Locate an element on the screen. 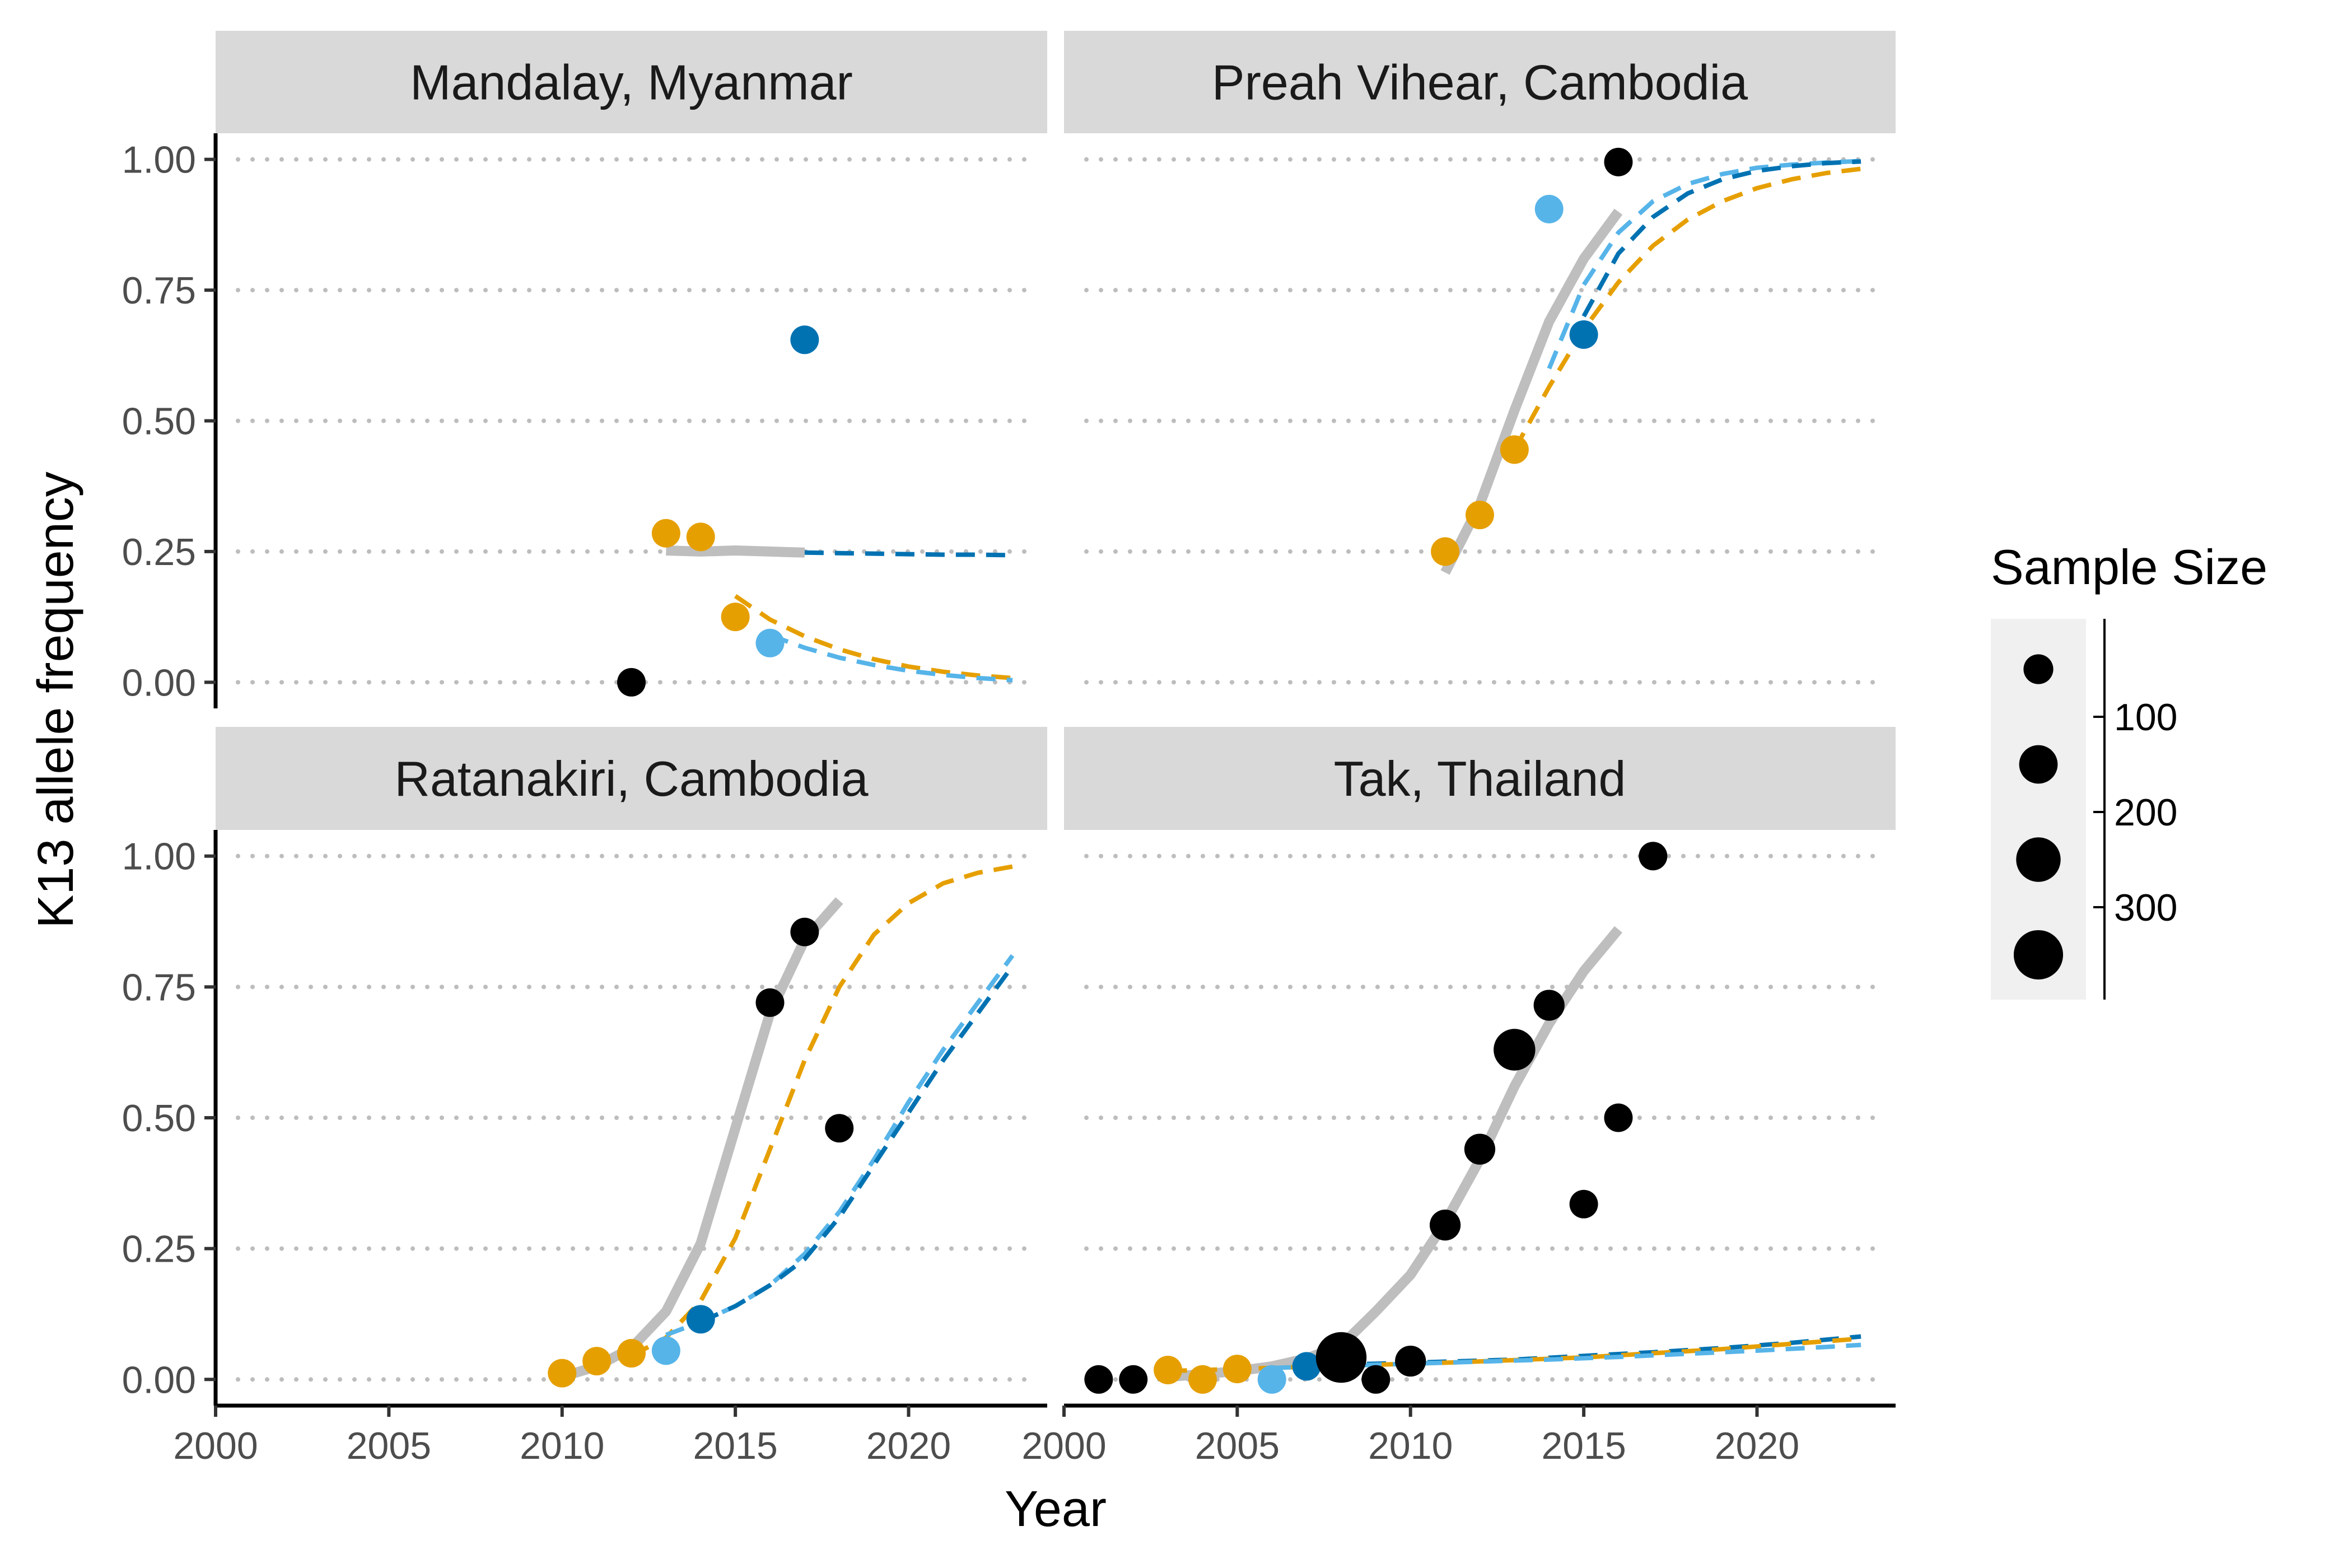 The height and width of the screenshot is (1568, 2352). legend-label: 100 is located at coordinates (2145, 718).